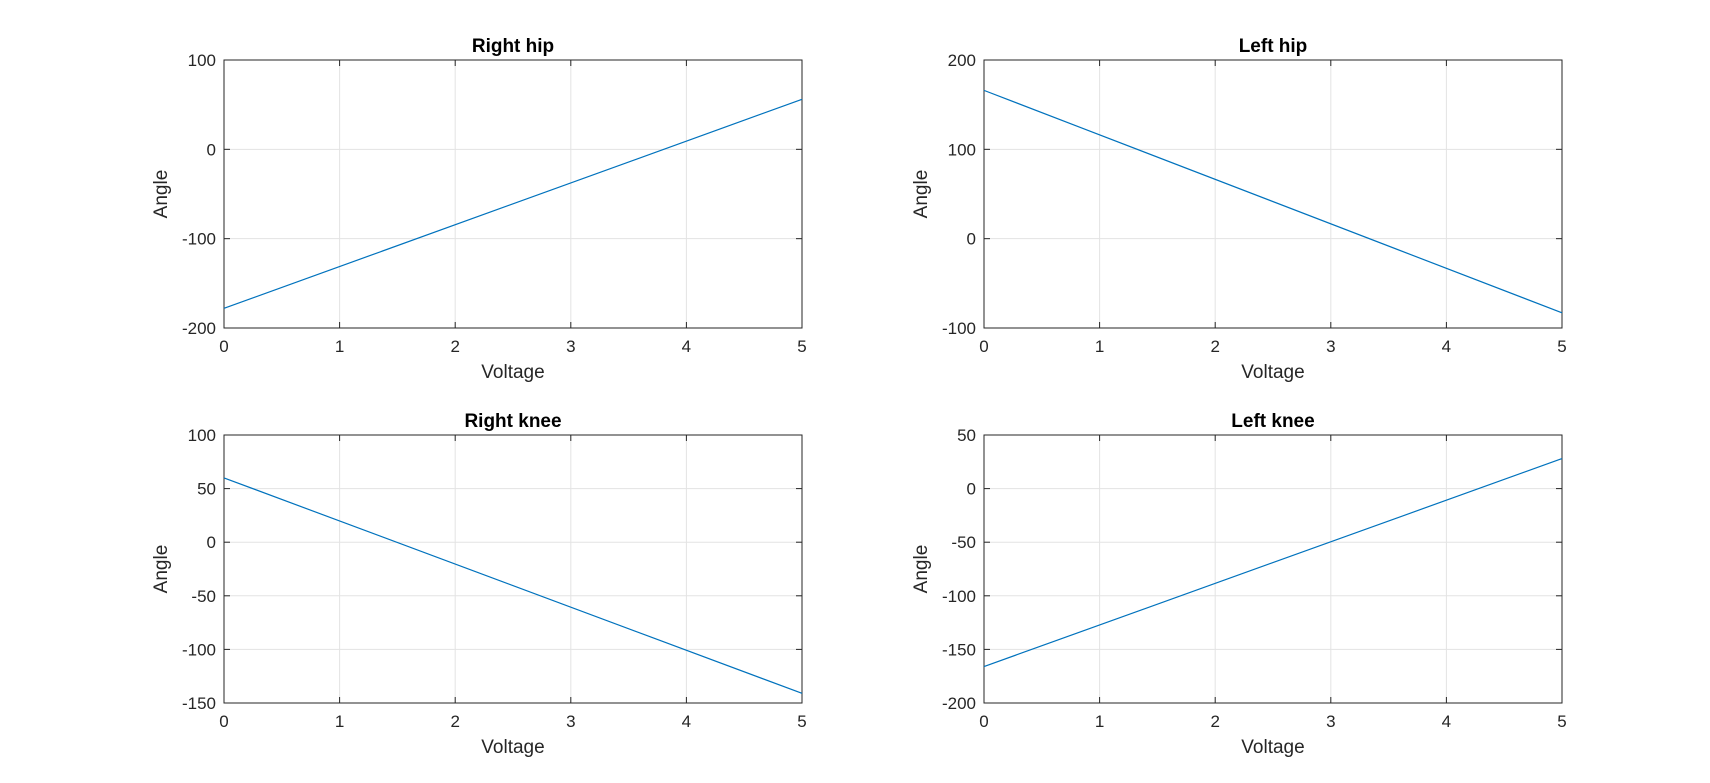 This screenshot has height=783, width=1710. Describe the element at coordinates (1272, 421) in the screenshot. I see `chart-title: Left knee` at that location.